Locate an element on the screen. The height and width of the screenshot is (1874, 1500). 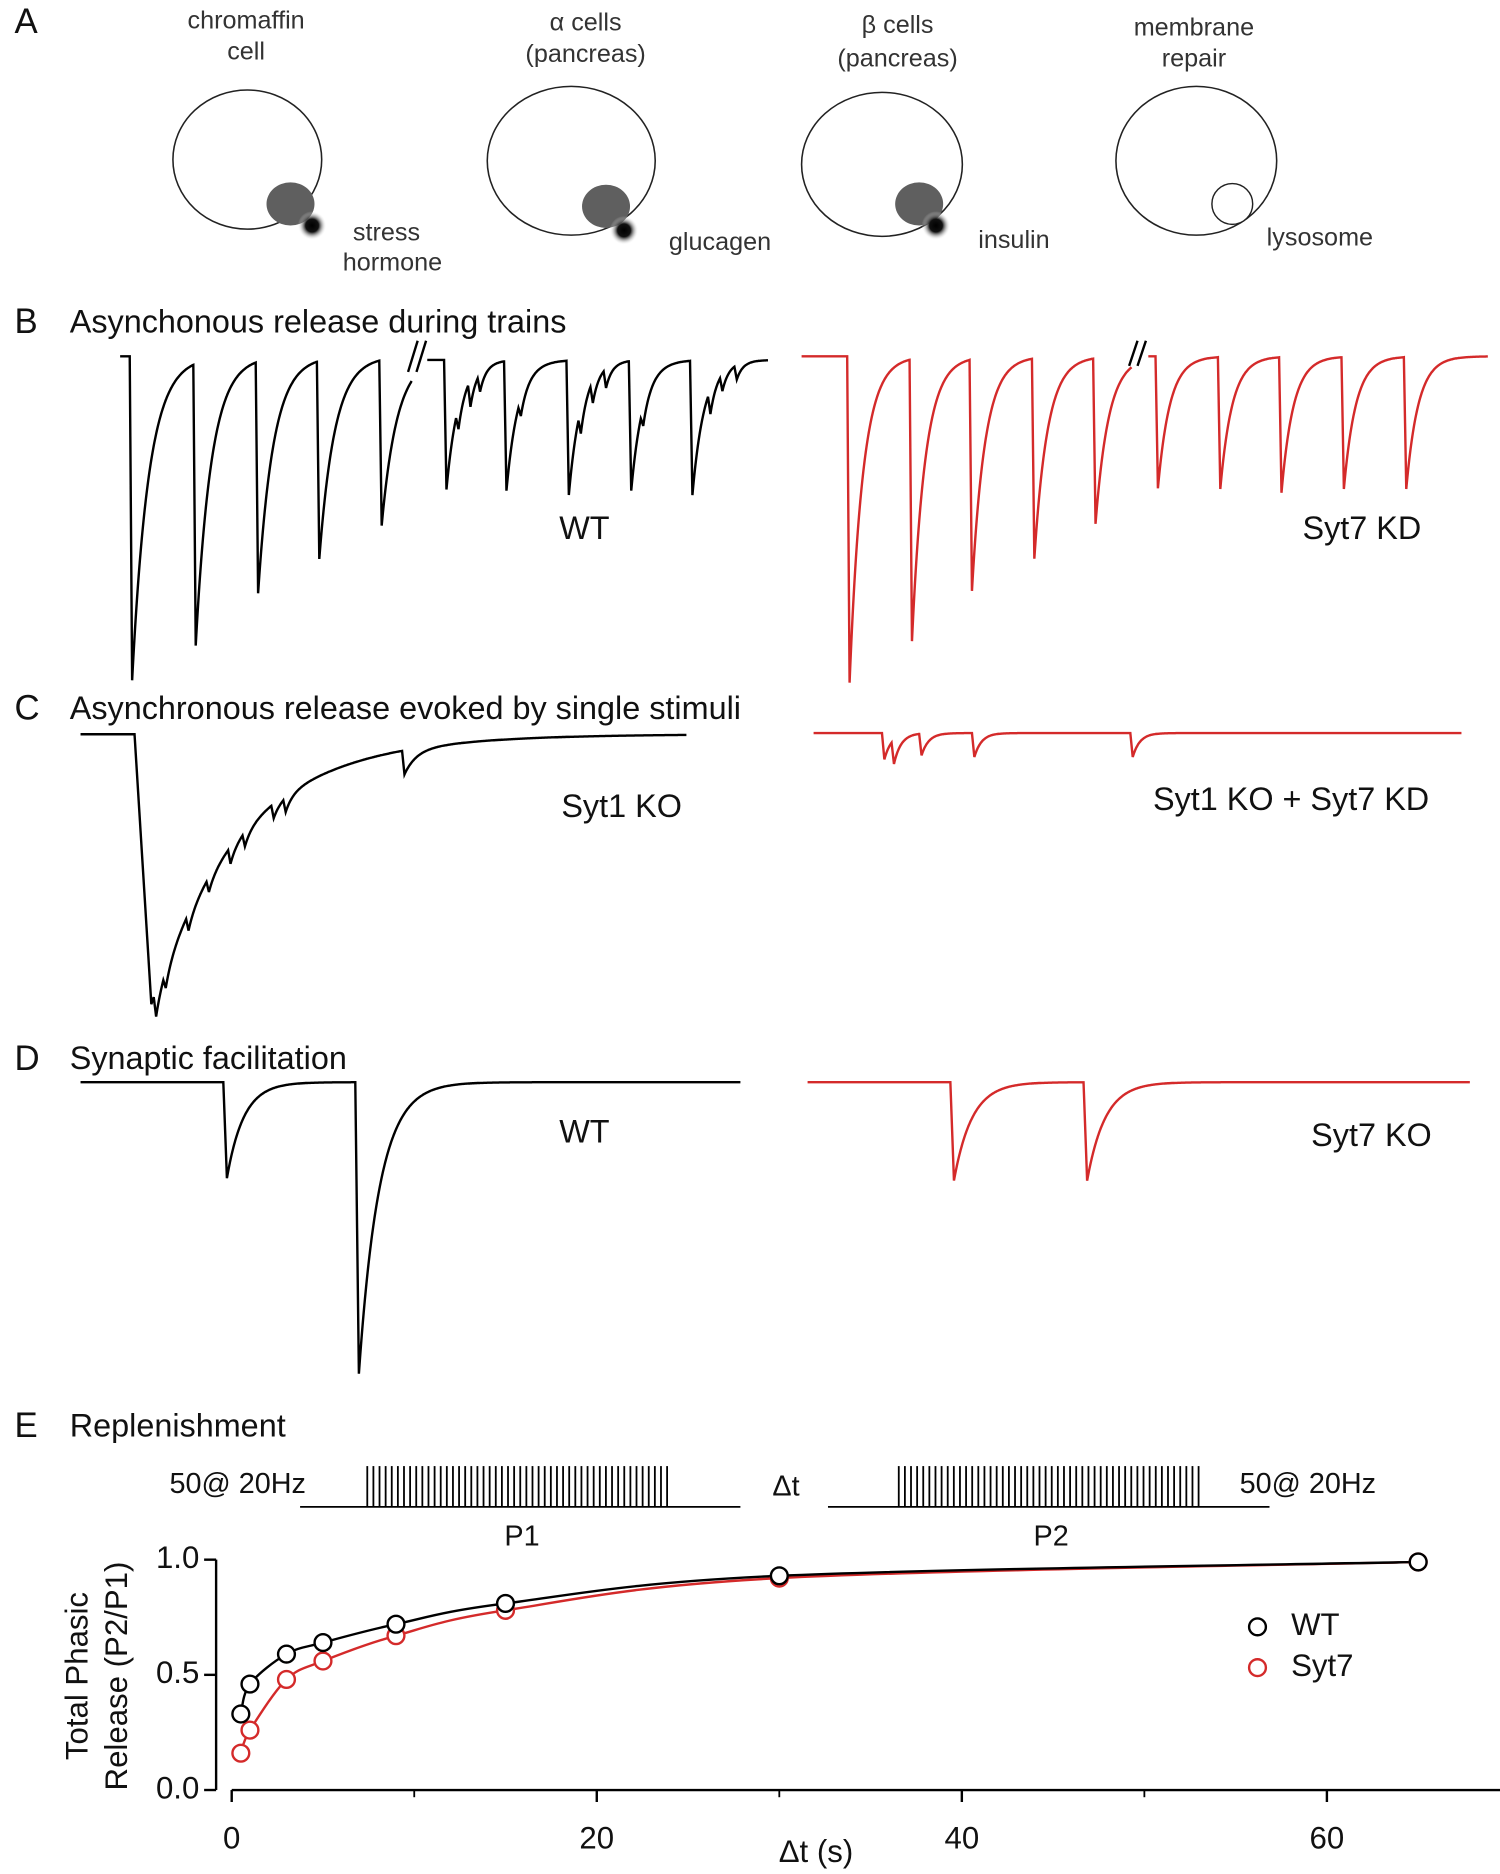
lysosome is located at coordinates (1232, 204).